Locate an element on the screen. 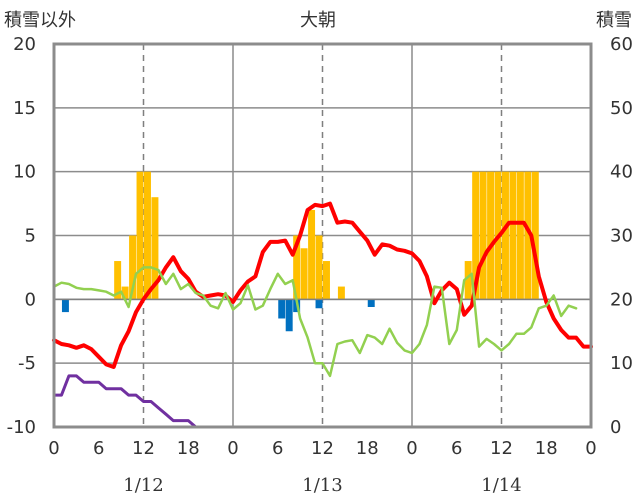 Image resolution: width=636 pixels, height=501 pixels. right-tick-label: 10 is located at coordinates (621, 363).